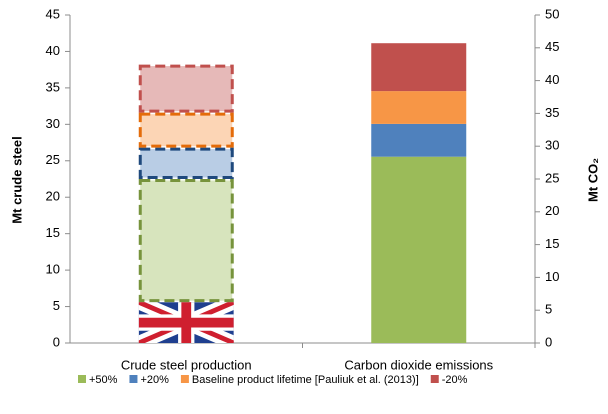 The width and height of the screenshot is (608, 414). Describe the element at coordinates (455, 380) in the screenshot. I see `legend-label: -20%` at that location.